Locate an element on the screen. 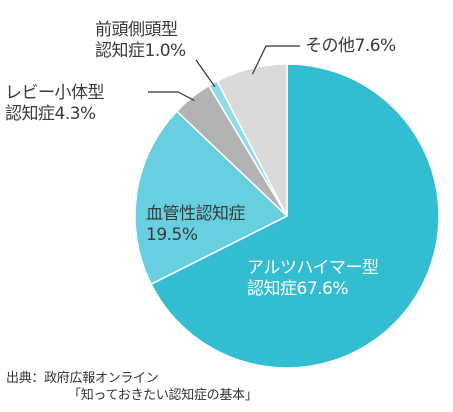  label-lewy: レビー小体型 認知症4.3% is located at coordinates (55, 104).